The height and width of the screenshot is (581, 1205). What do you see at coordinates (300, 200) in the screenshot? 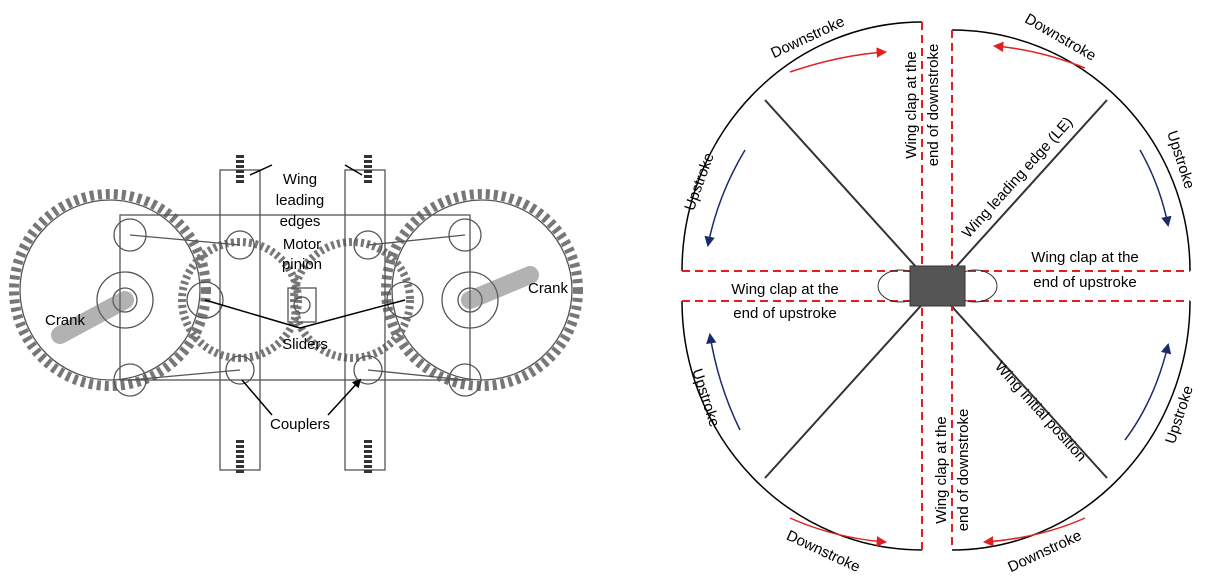
I see `wing-label: leading` at bounding box center [300, 200].